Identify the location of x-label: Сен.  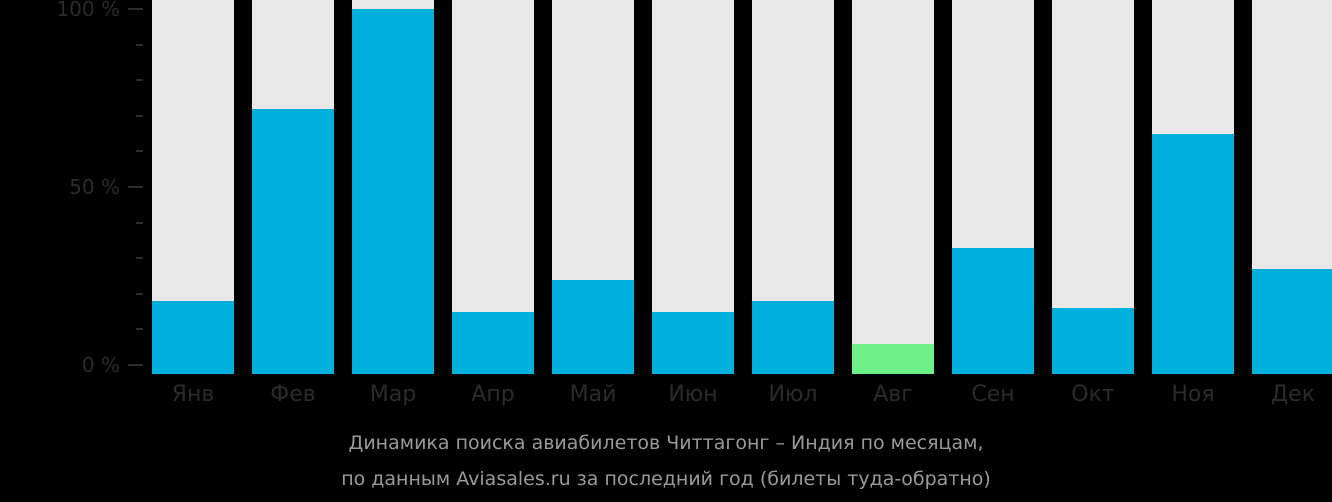
(993, 394).